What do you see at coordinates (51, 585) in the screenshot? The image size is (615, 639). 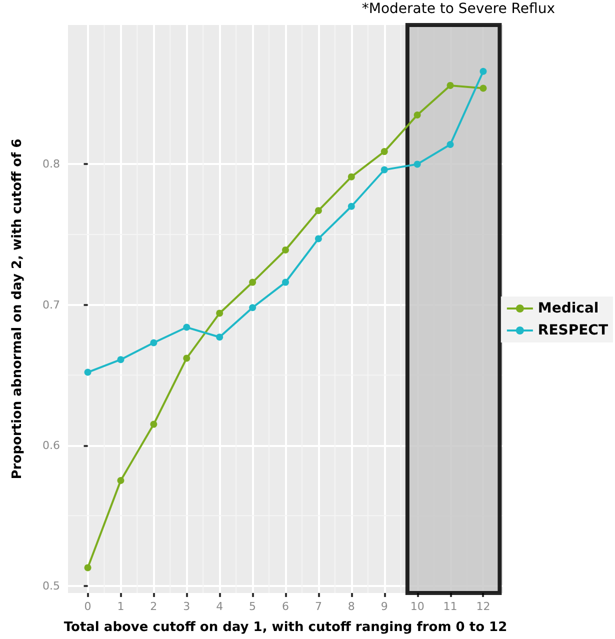 I see `y-tick-label: 0.5` at bounding box center [51, 585].